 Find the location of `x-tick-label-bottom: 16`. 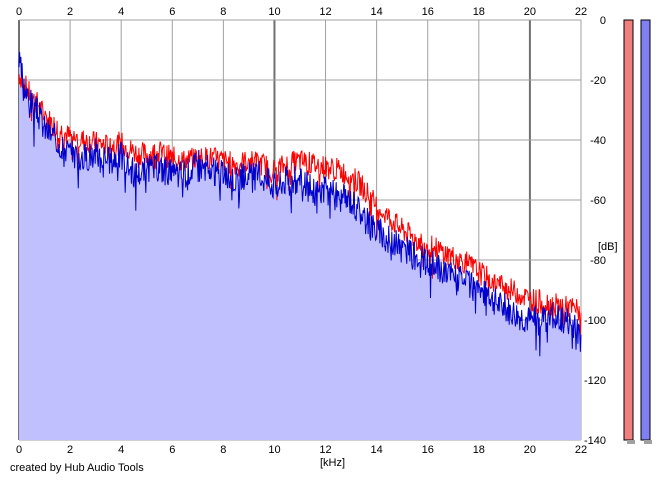

x-tick-label-bottom: 16 is located at coordinates (428, 450).